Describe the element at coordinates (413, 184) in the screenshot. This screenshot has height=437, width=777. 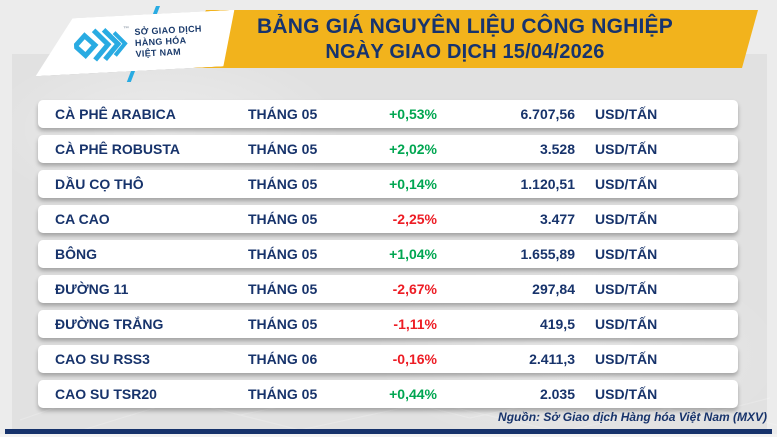
I see `percent-change: +0,14%` at that location.